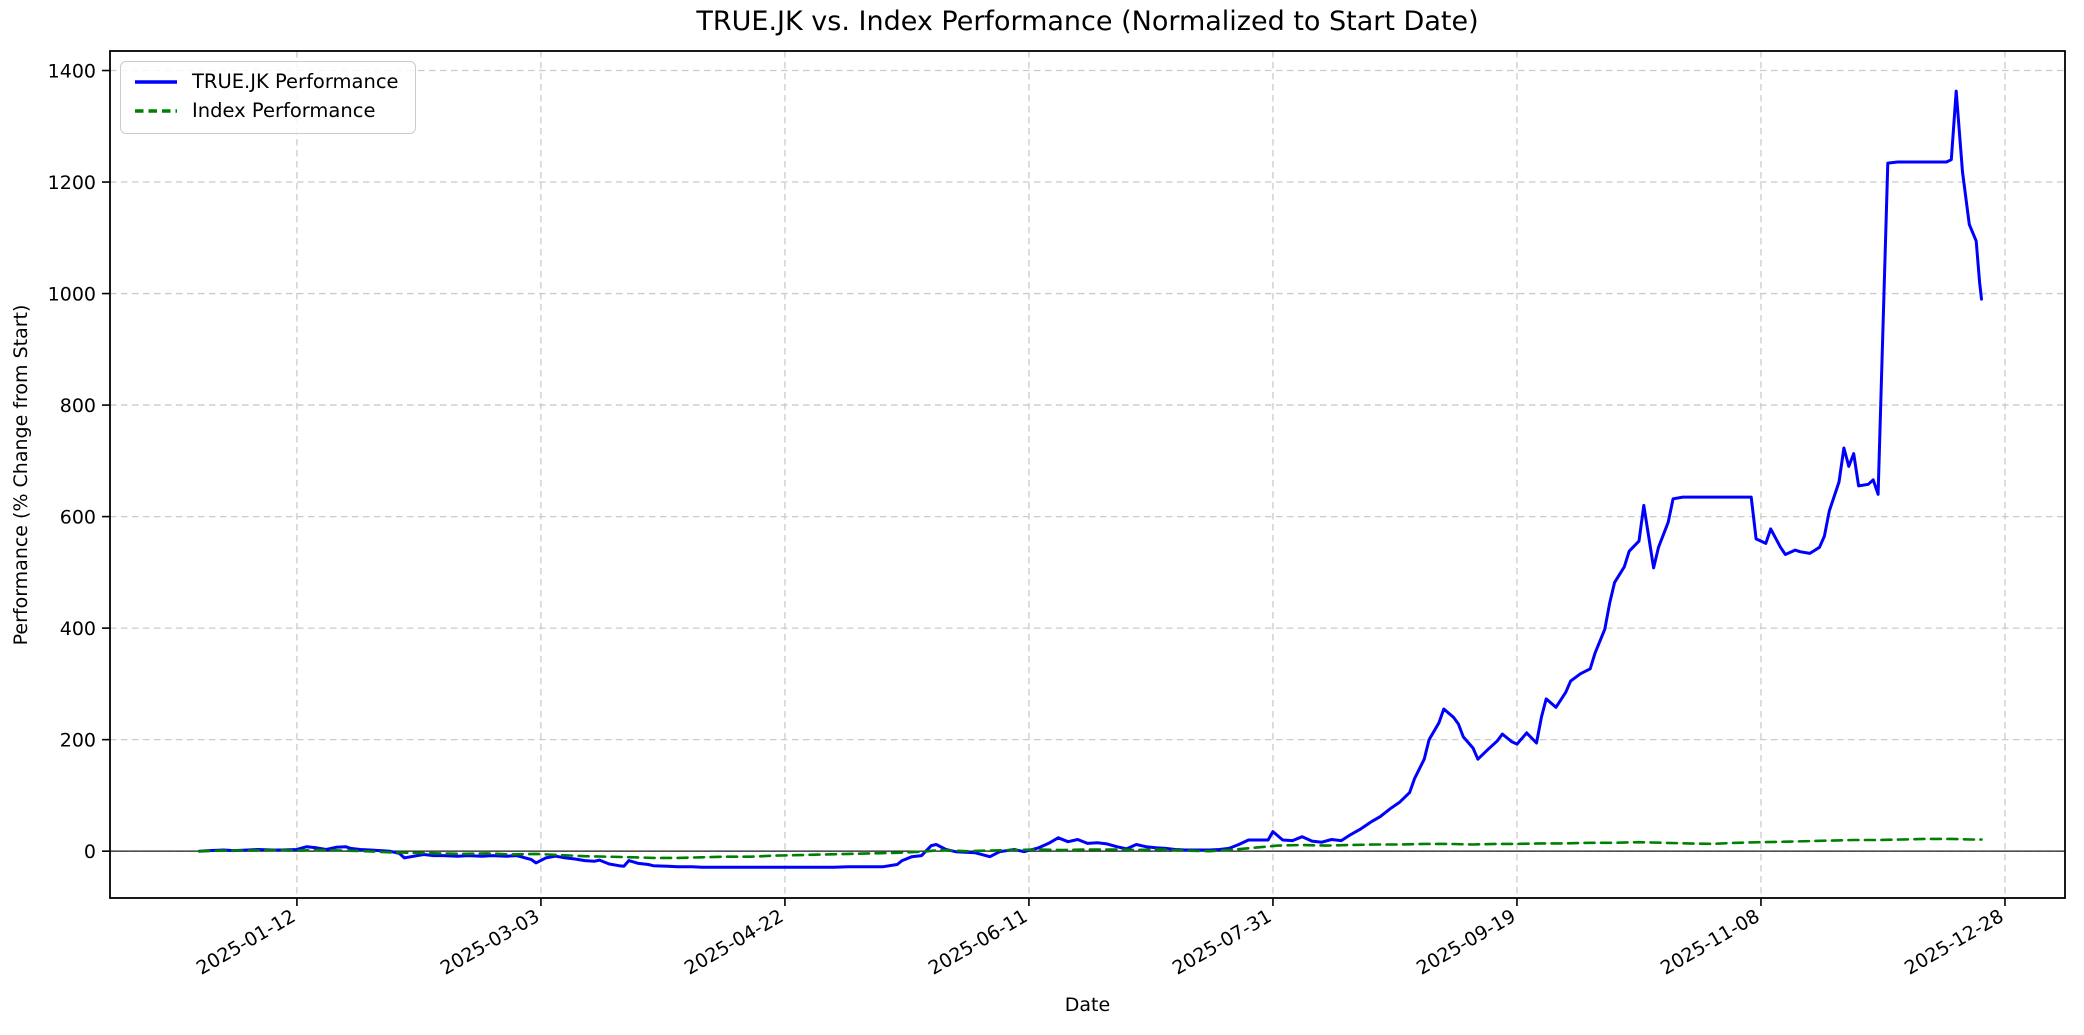  What do you see at coordinates (490, 942) in the screenshot?
I see `x-tick-label: 2025-03-03` at bounding box center [490, 942].